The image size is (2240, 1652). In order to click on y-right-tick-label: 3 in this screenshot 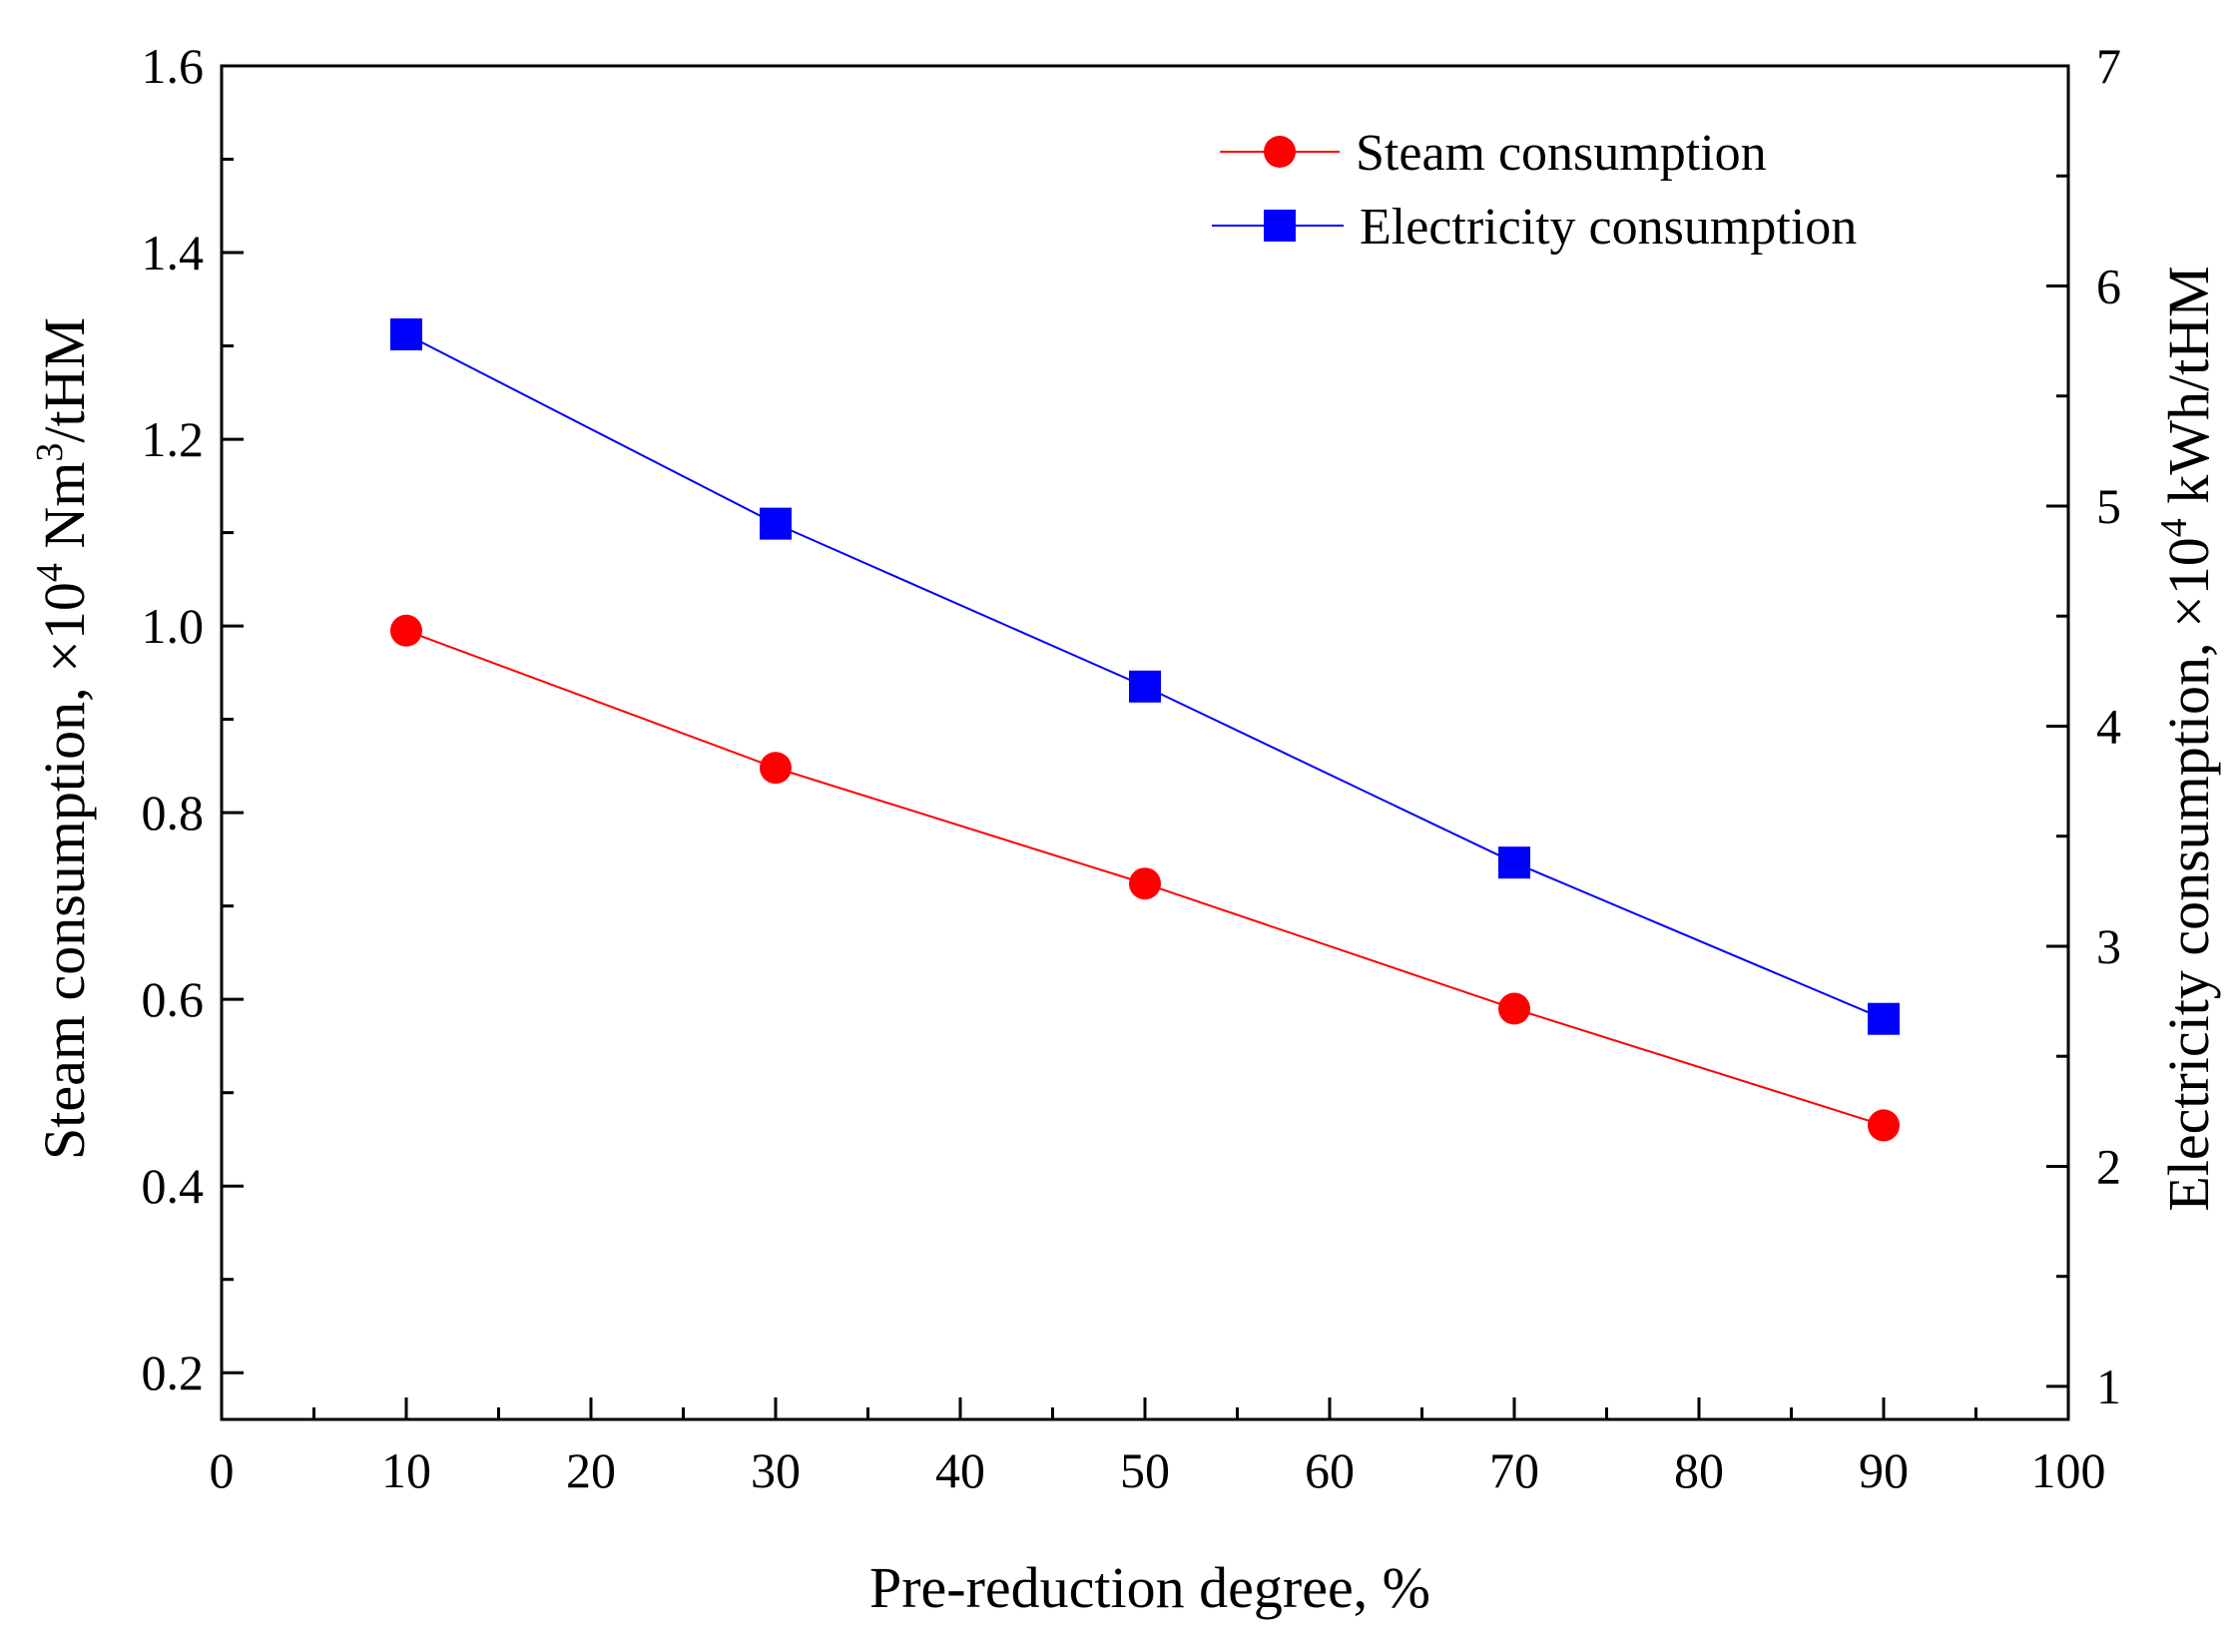, I will do `click(2108, 946)`.